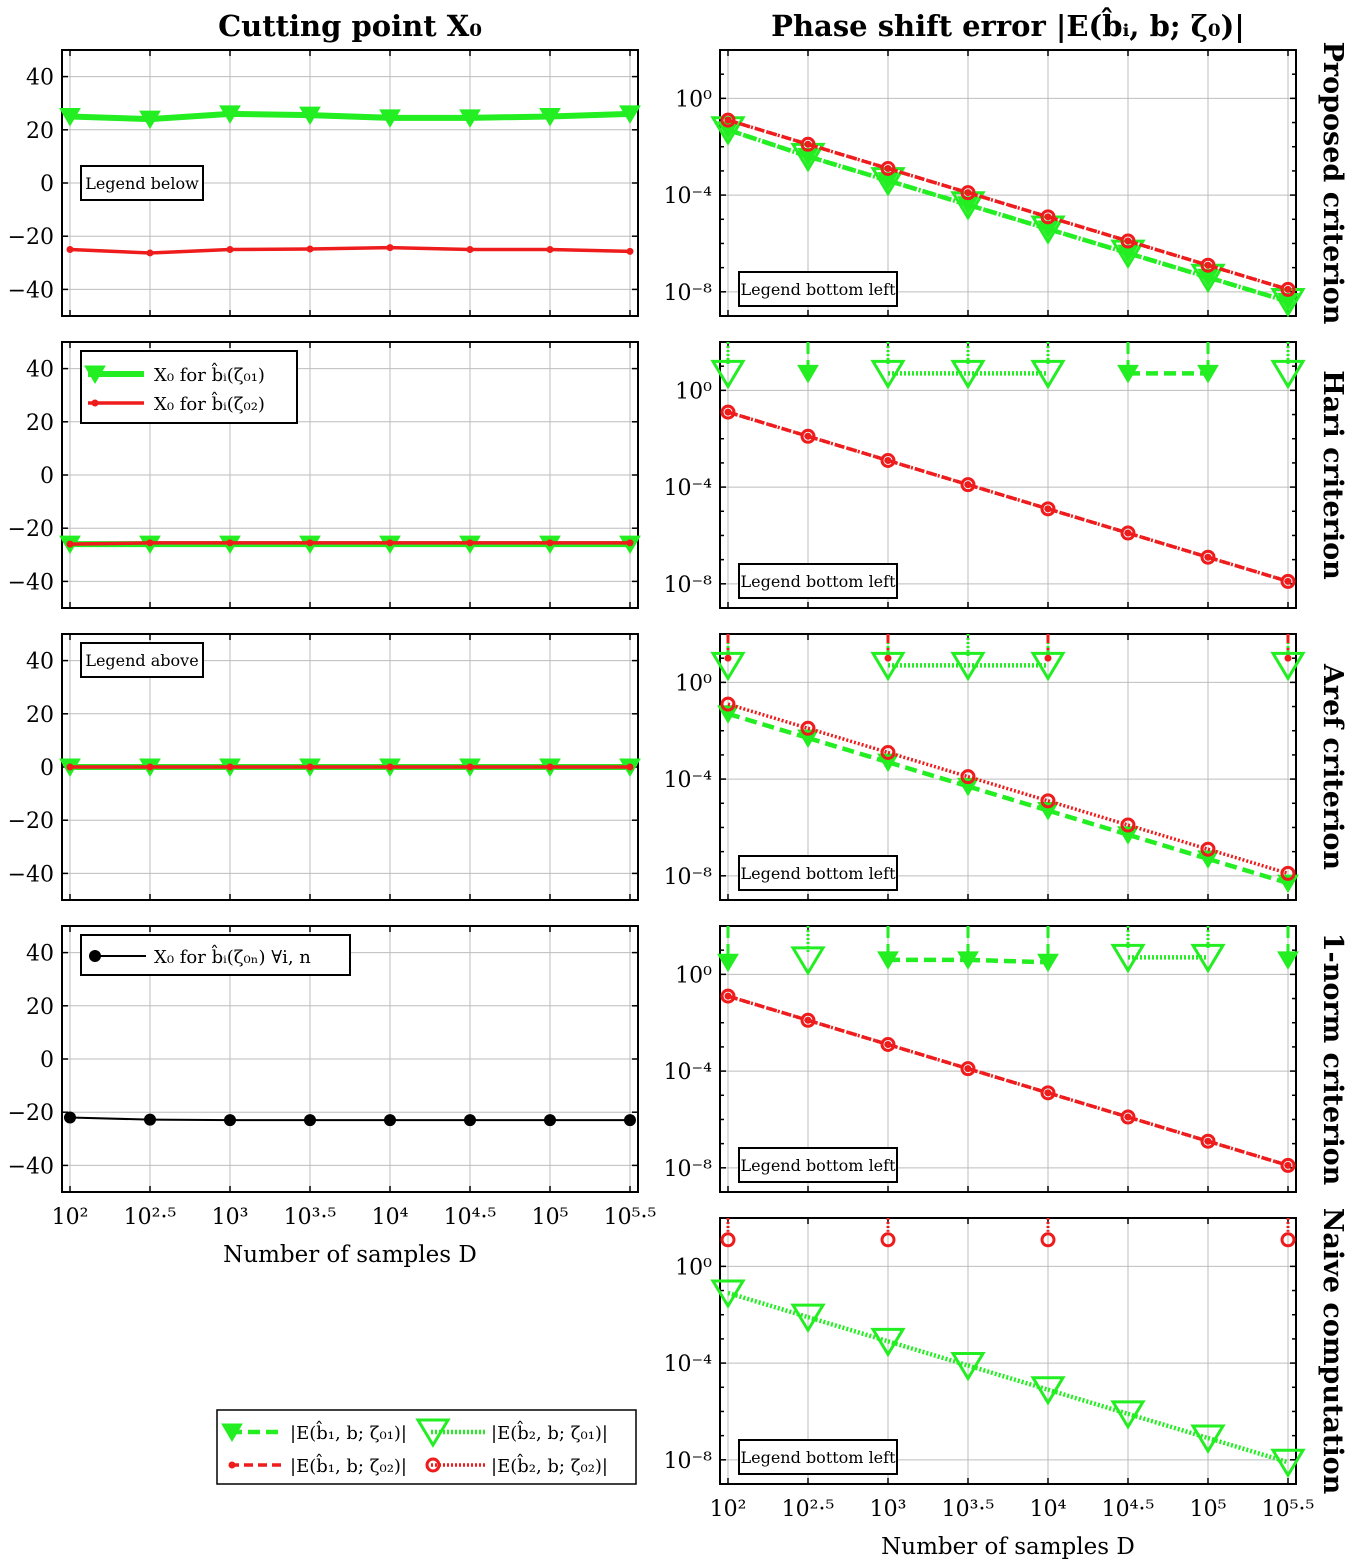 The height and width of the screenshot is (1560, 1367). What do you see at coordinates (232, 955) in the screenshot?
I see `legend-entry: X₀ for b̂ᵢ(ζ₀ₙ) ∀i, n` at bounding box center [232, 955].